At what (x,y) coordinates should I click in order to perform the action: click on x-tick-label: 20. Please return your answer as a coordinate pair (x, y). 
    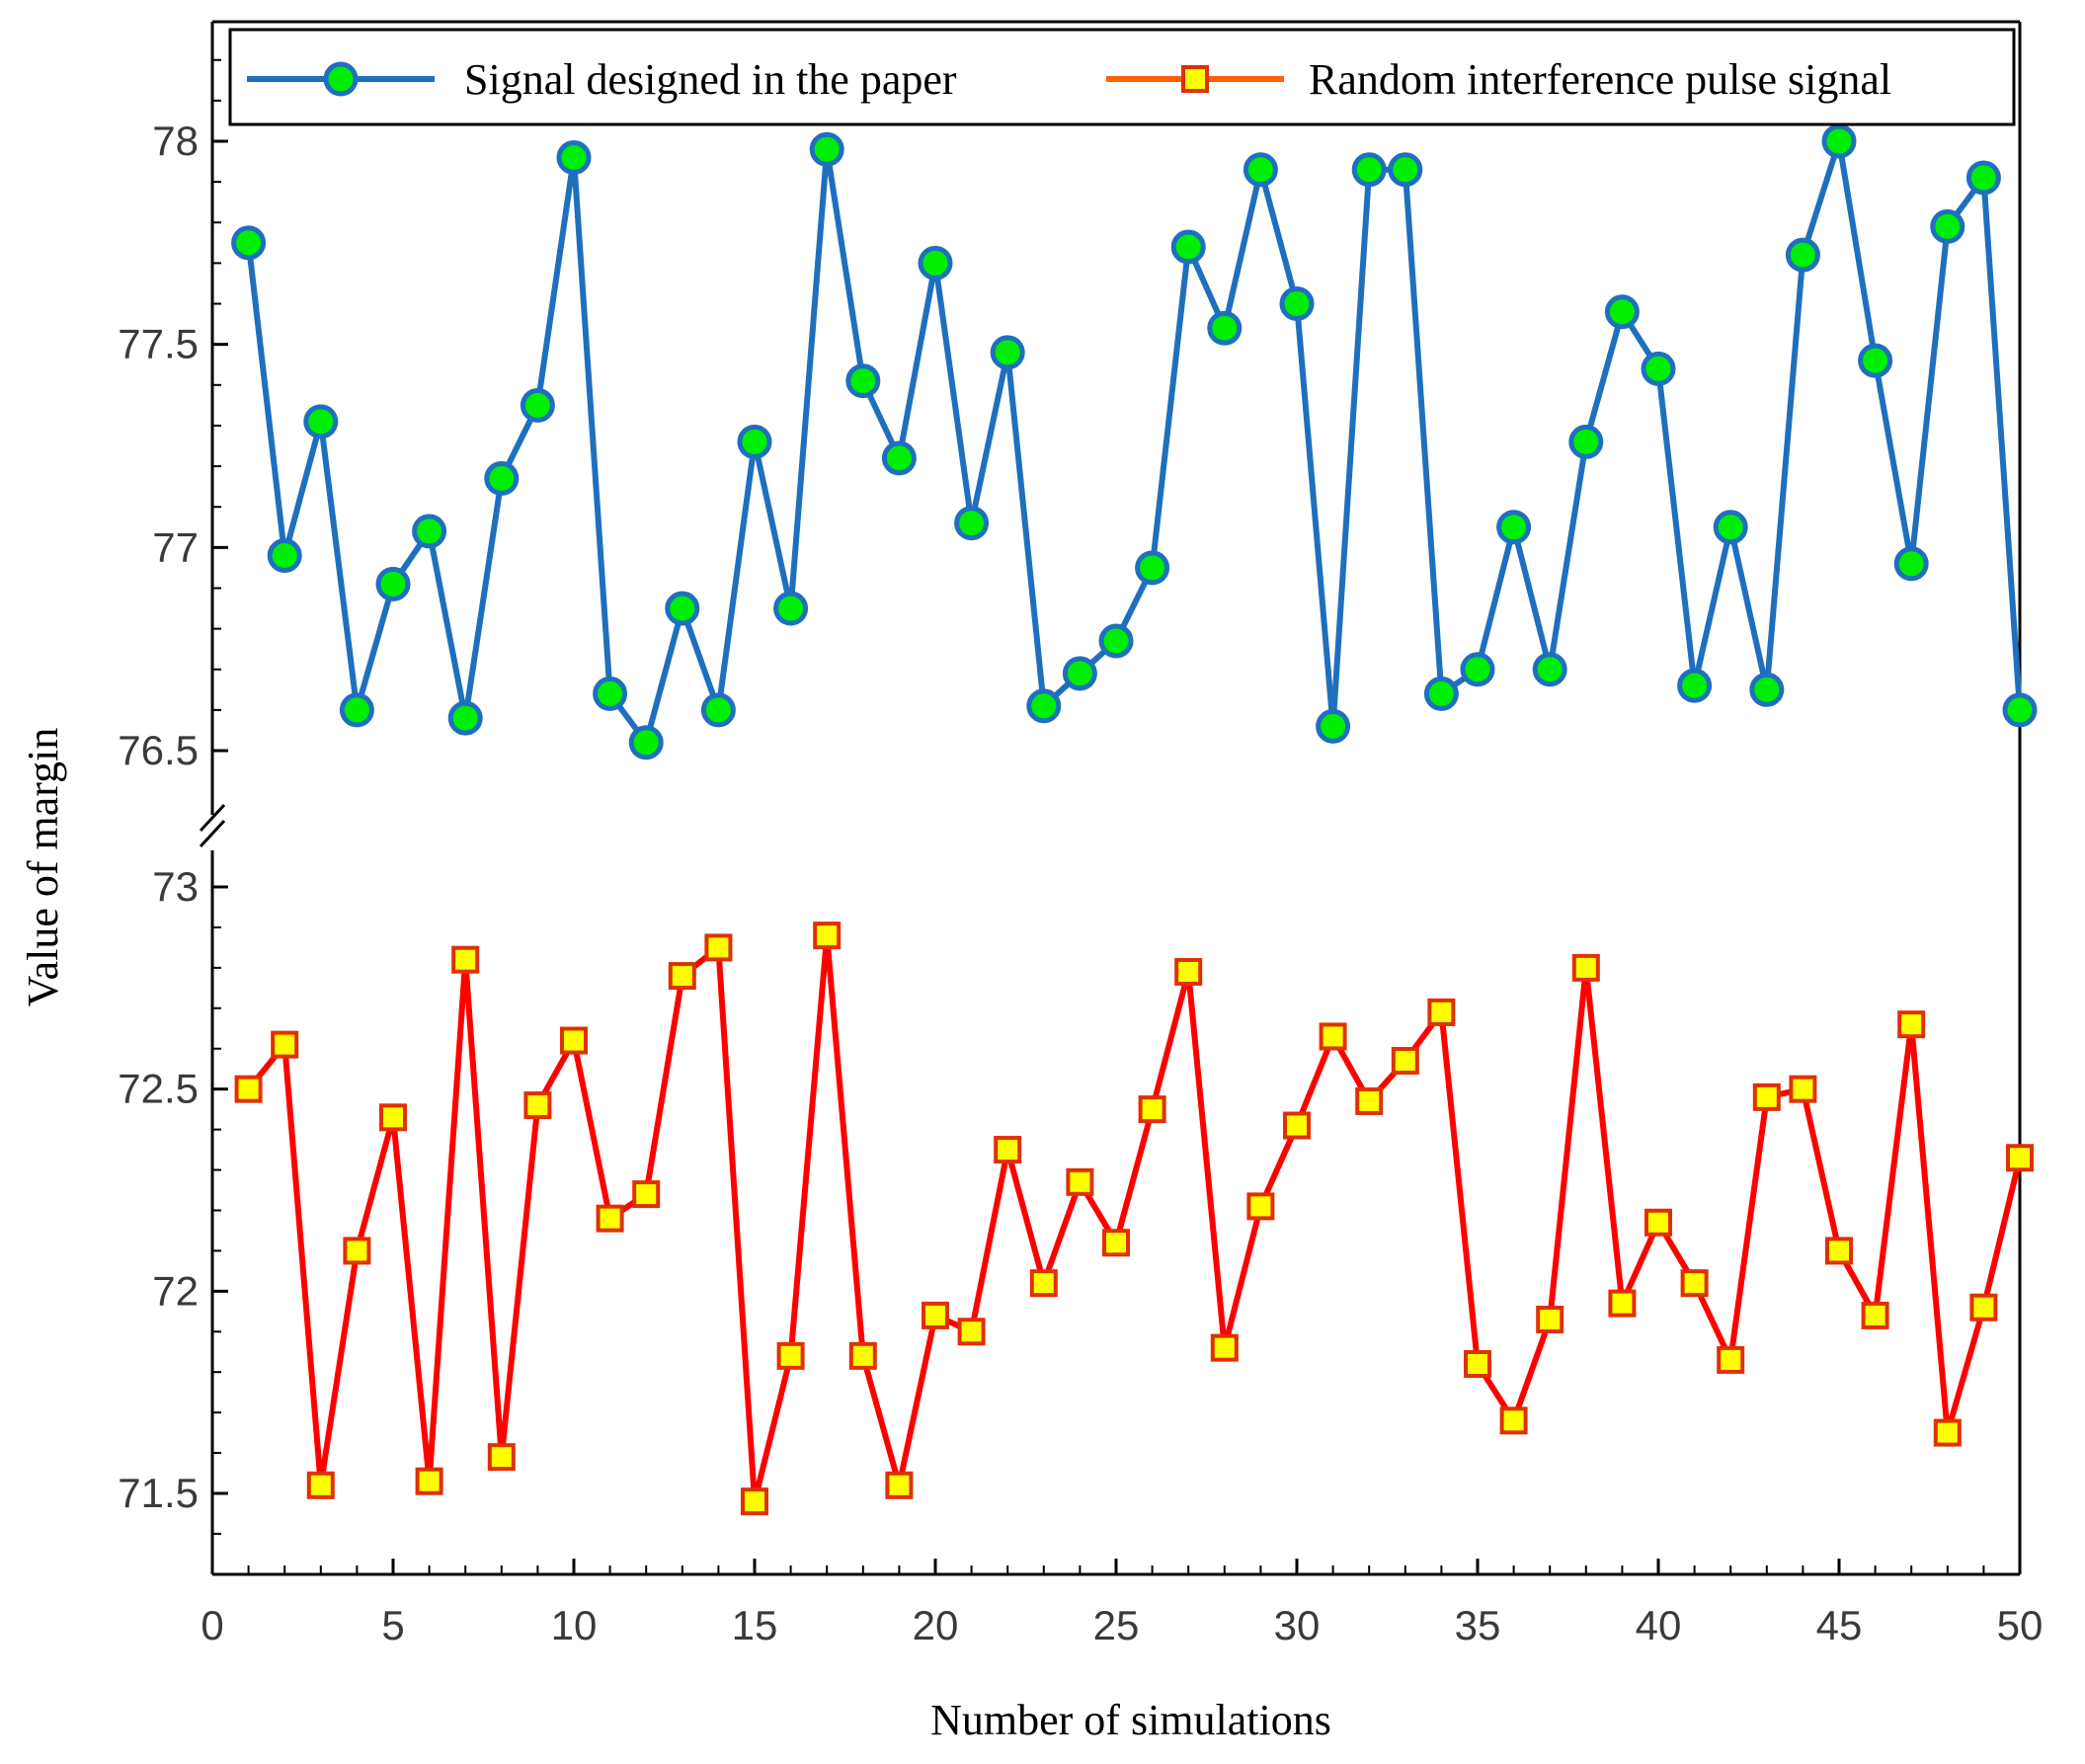
    Looking at the image, I should click on (936, 1625).